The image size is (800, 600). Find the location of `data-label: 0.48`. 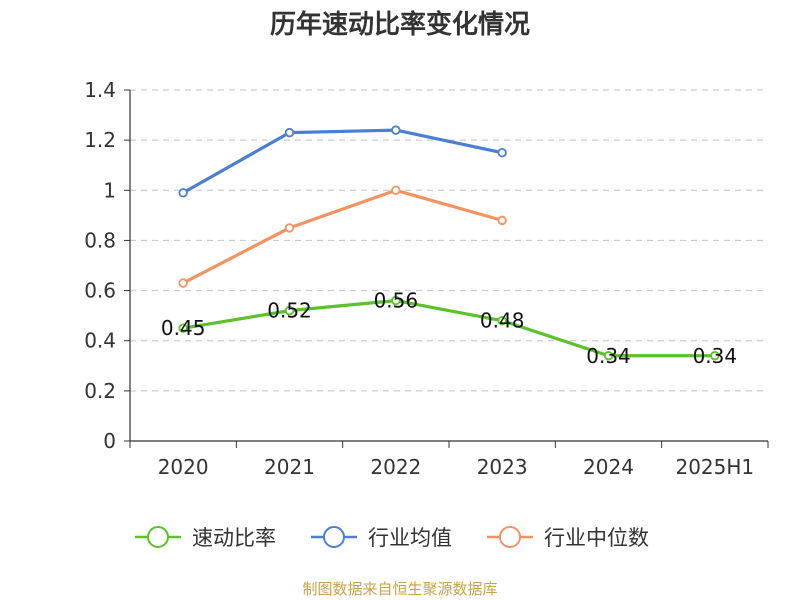

data-label: 0.48 is located at coordinates (502, 321).